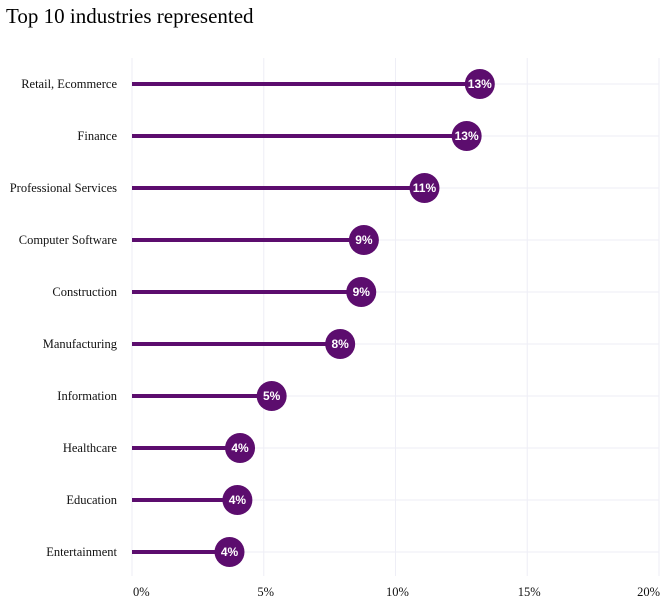  I want to click on category-label: Finance, so click(97, 136).